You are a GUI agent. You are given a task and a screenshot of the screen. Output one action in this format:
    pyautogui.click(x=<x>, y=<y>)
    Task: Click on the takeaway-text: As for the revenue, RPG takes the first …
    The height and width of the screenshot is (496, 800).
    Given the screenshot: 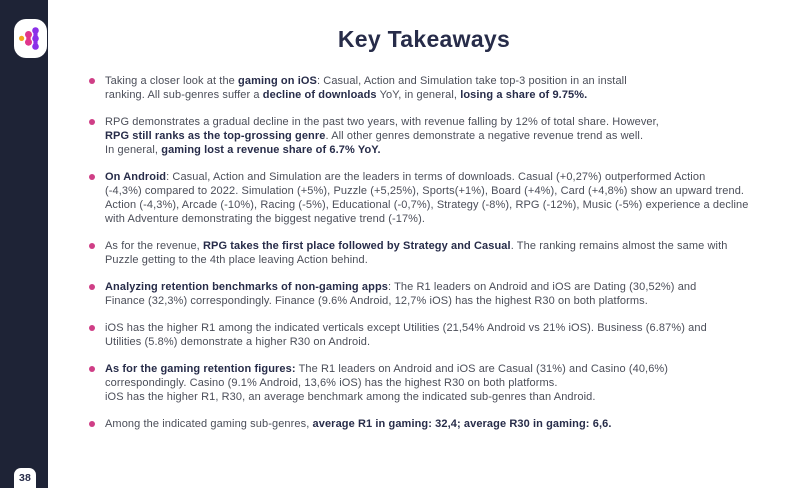 What is the action you would take?
    pyautogui.click(x=416, y=253)
    